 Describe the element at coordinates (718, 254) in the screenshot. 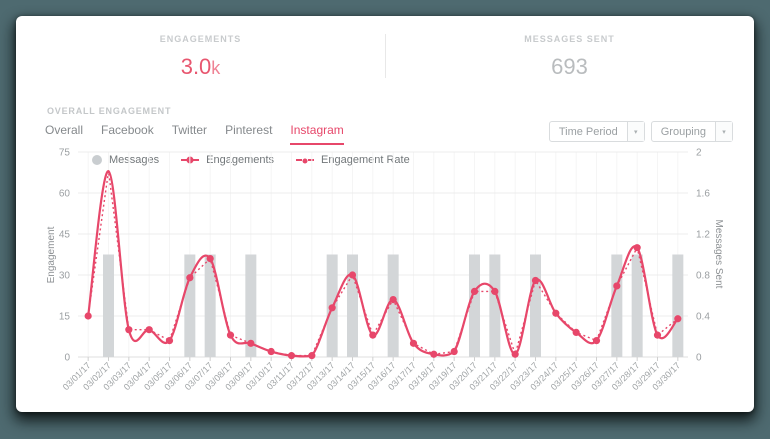

I see `right-axis-title: Messages Sent` at that location.